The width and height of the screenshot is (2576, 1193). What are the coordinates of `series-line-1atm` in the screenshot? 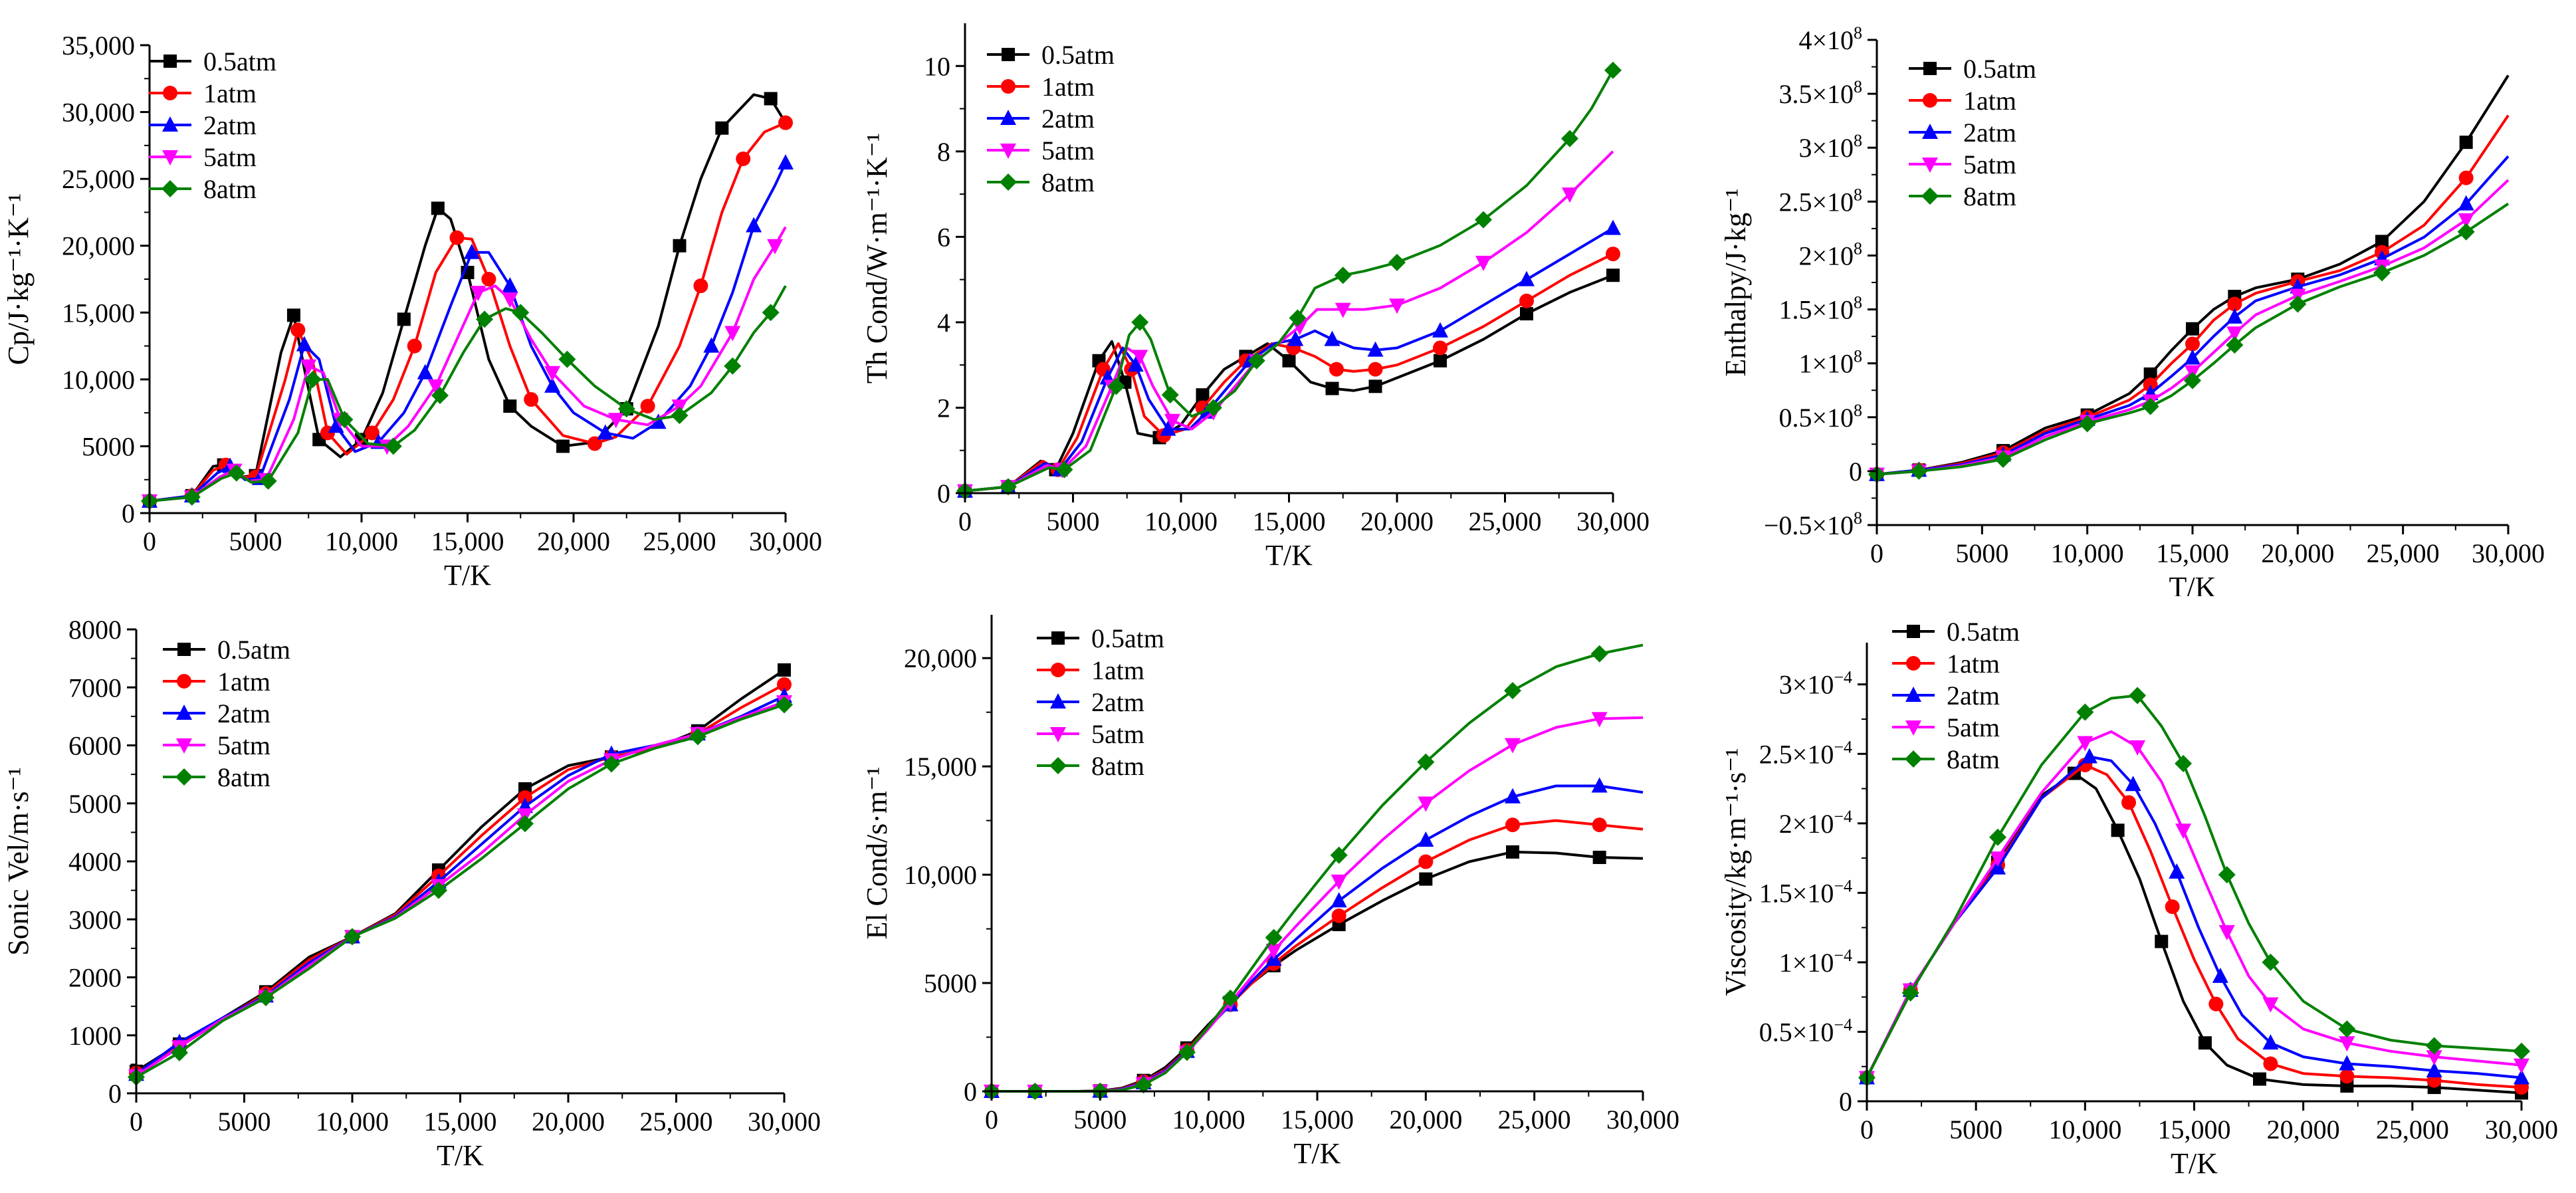 It's located at (1318, 956).